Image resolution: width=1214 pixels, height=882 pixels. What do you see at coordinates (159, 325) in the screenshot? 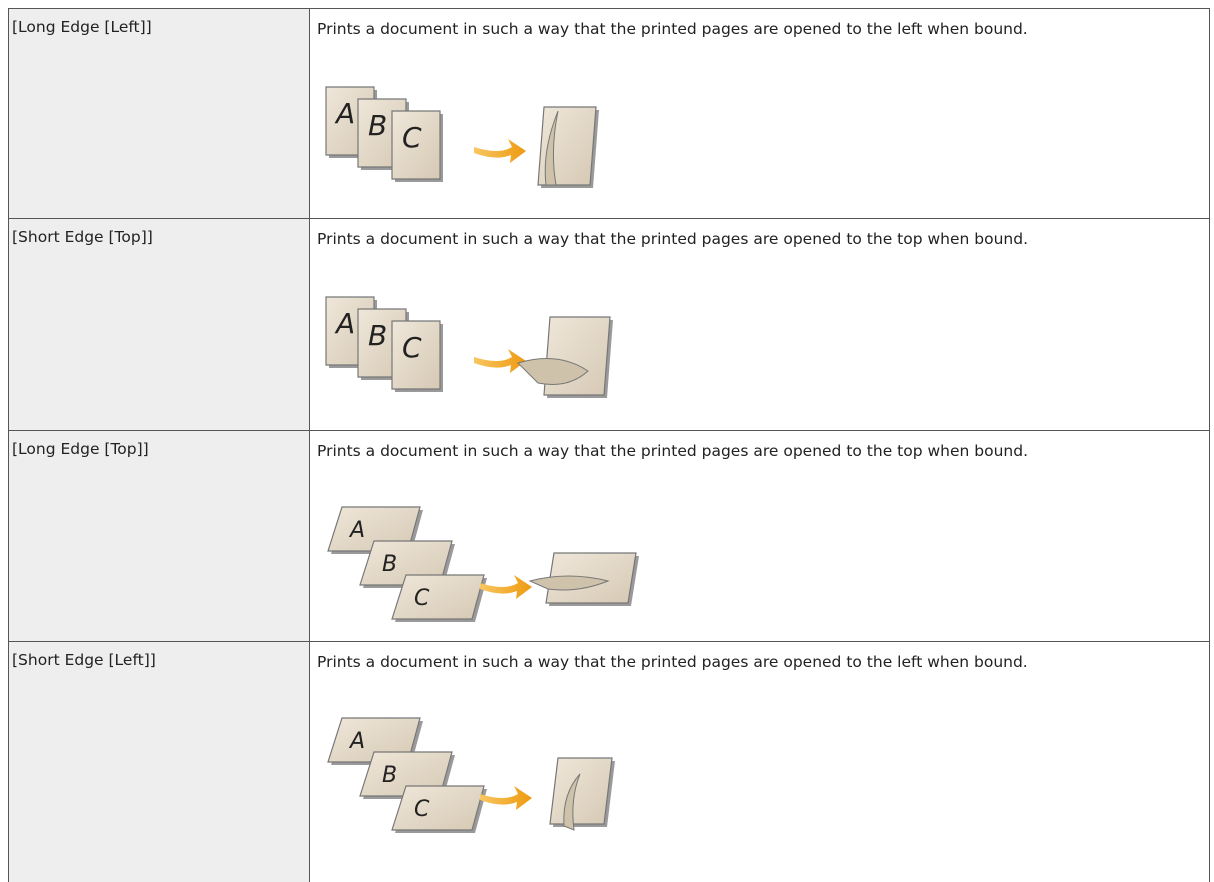
I see `setting-name: [Short Edge [Top]]` at bounding box center [159, 325].